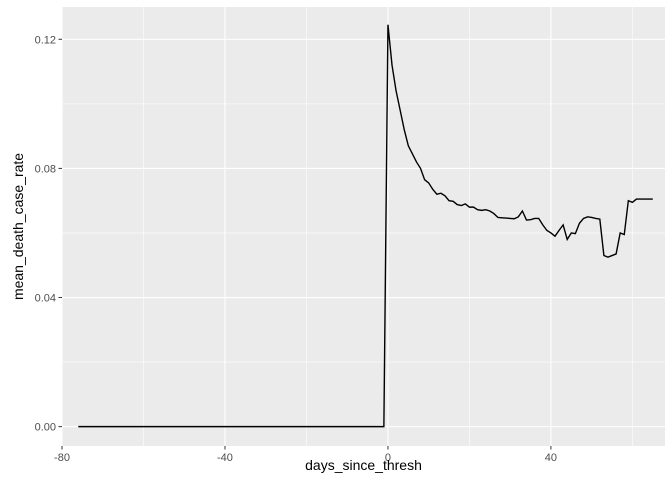 The height and width of the screenshot is (480, 672). Describe the element at coordinates (551, 458) in the screenshot. I see `x-tick-label: 40` at that location.